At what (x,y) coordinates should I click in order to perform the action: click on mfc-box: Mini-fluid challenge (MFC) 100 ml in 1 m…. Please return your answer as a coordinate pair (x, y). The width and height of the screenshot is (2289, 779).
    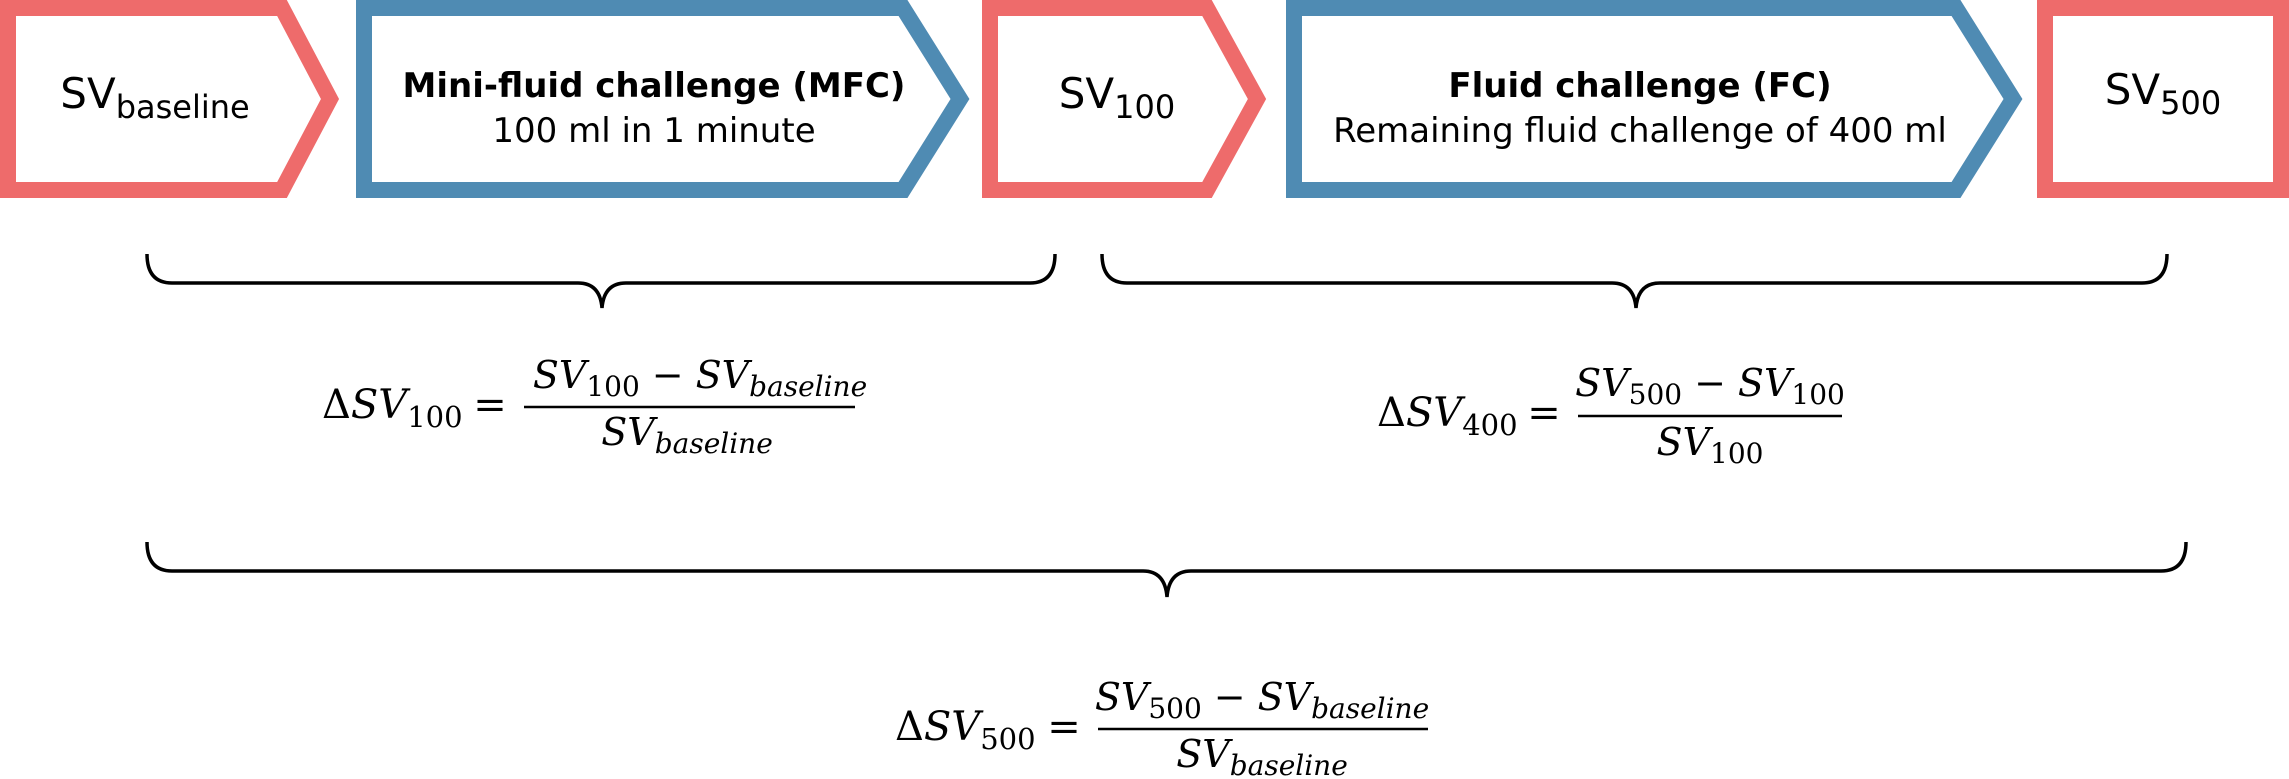
    Looking at the image, I should click on (663, 99).